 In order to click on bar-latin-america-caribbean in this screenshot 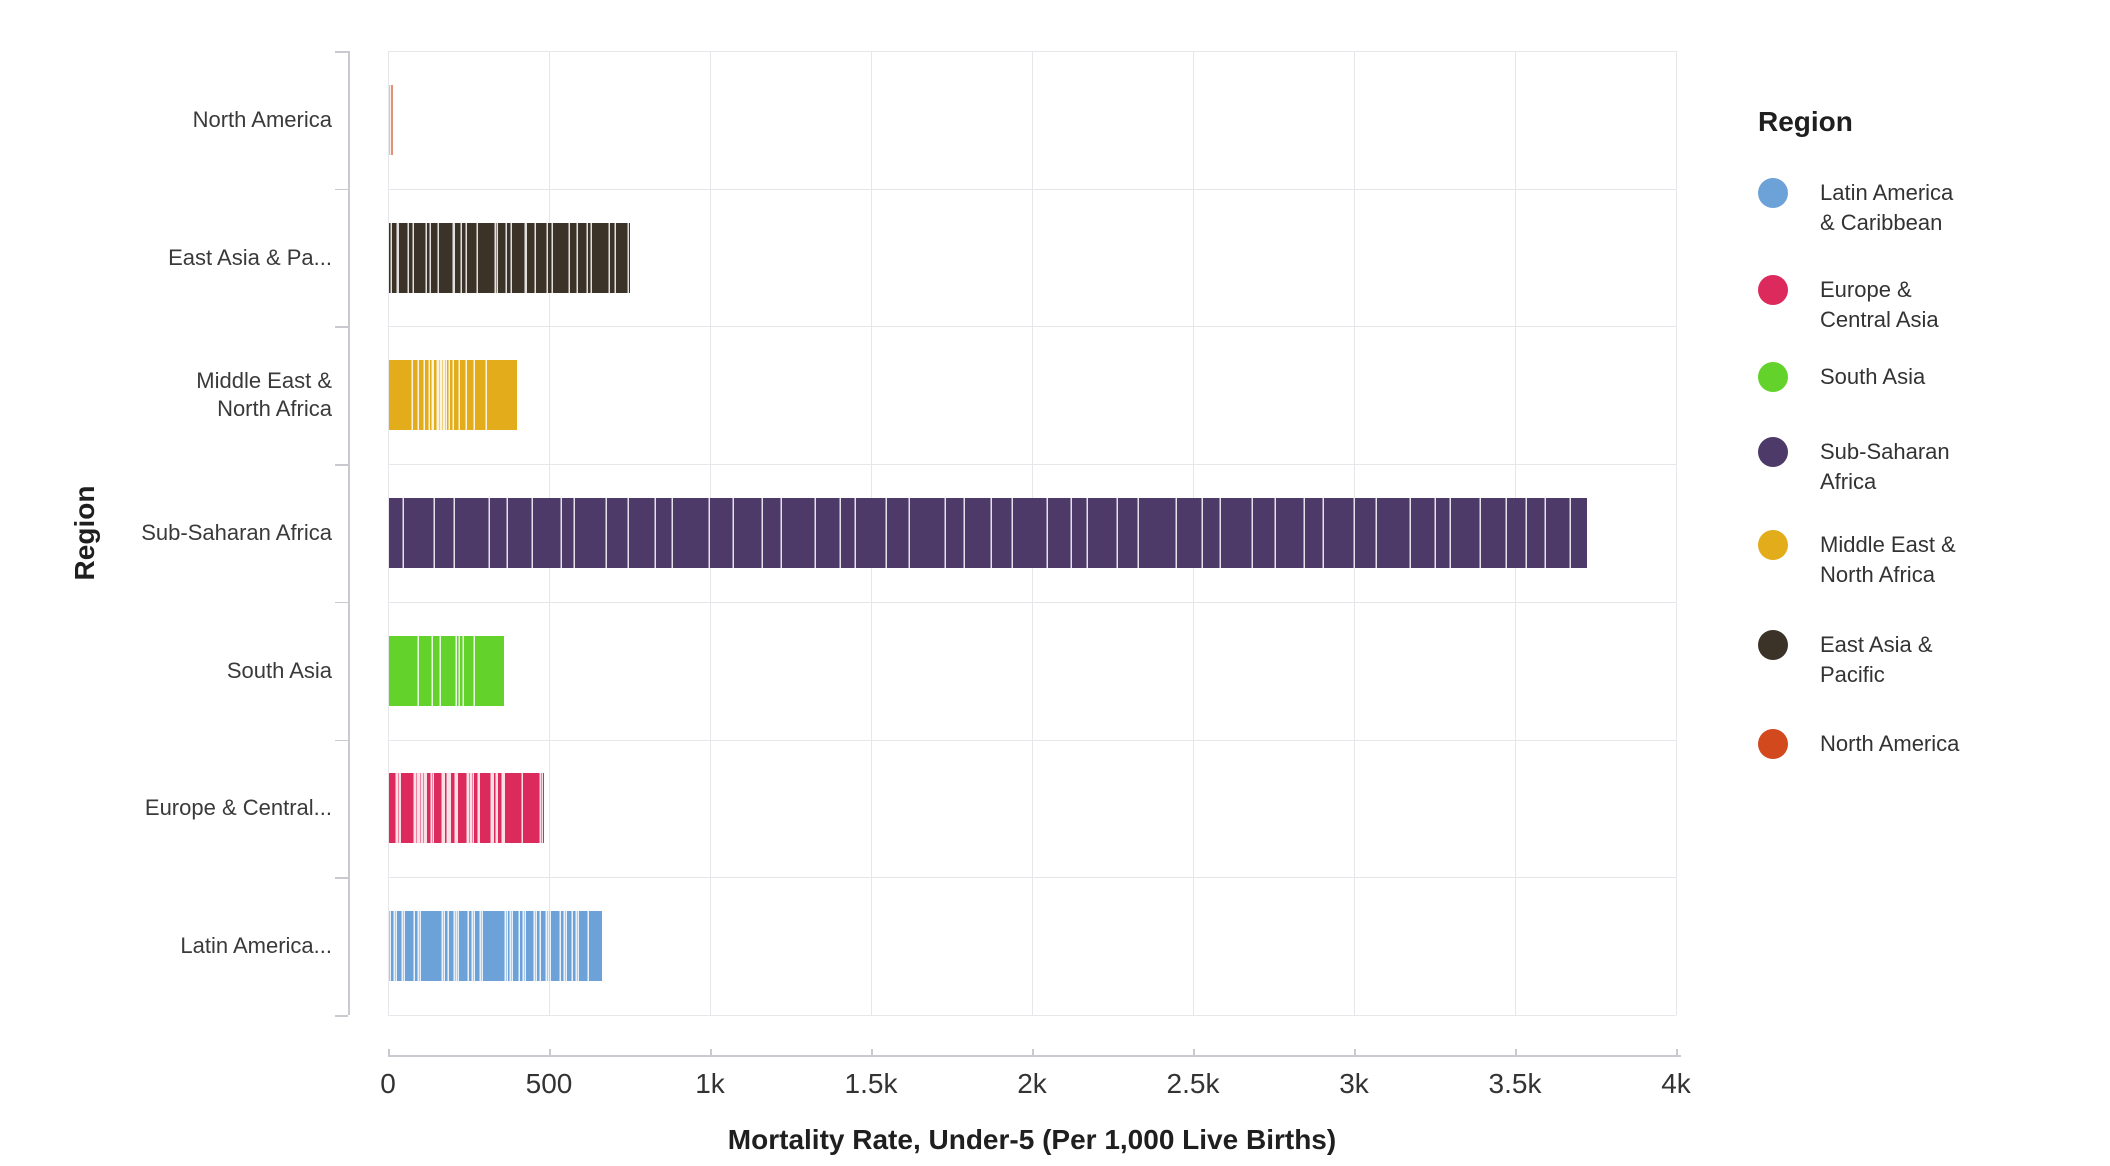, I will do `click(495, 946)`.